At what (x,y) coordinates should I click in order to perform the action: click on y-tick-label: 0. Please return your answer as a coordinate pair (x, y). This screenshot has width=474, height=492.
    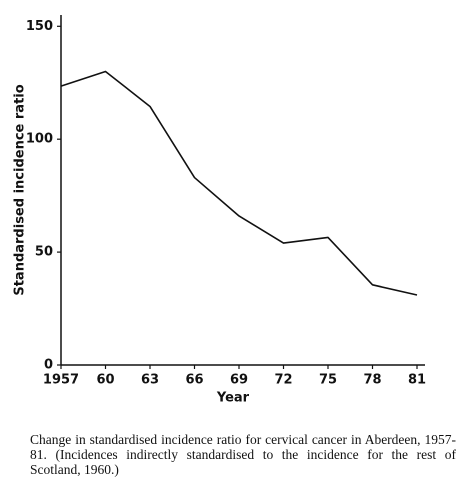
    Looking at the image, I should click on (48, 365).